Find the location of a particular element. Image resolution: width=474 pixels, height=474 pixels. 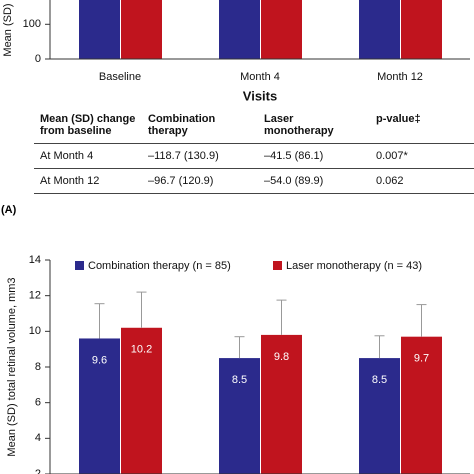

y-tick-label: 6 is located at coordinates (38, 403).